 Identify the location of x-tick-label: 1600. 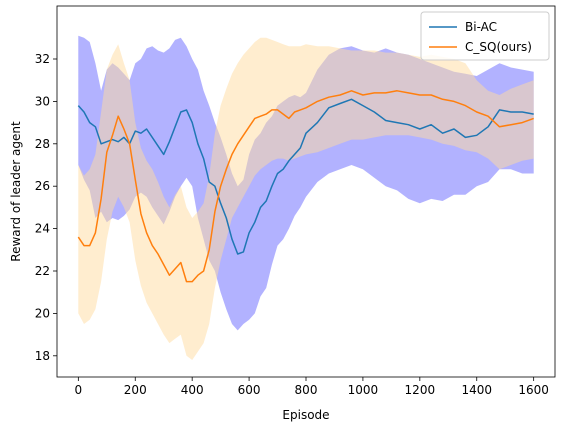
(533, 390).